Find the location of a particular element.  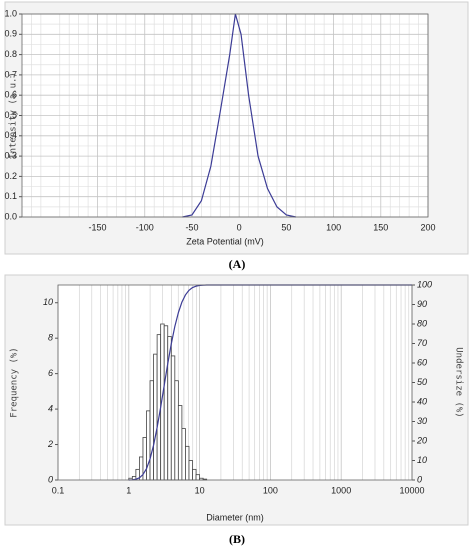

x-tick-label: 0 is located at coordinates (239, 227).